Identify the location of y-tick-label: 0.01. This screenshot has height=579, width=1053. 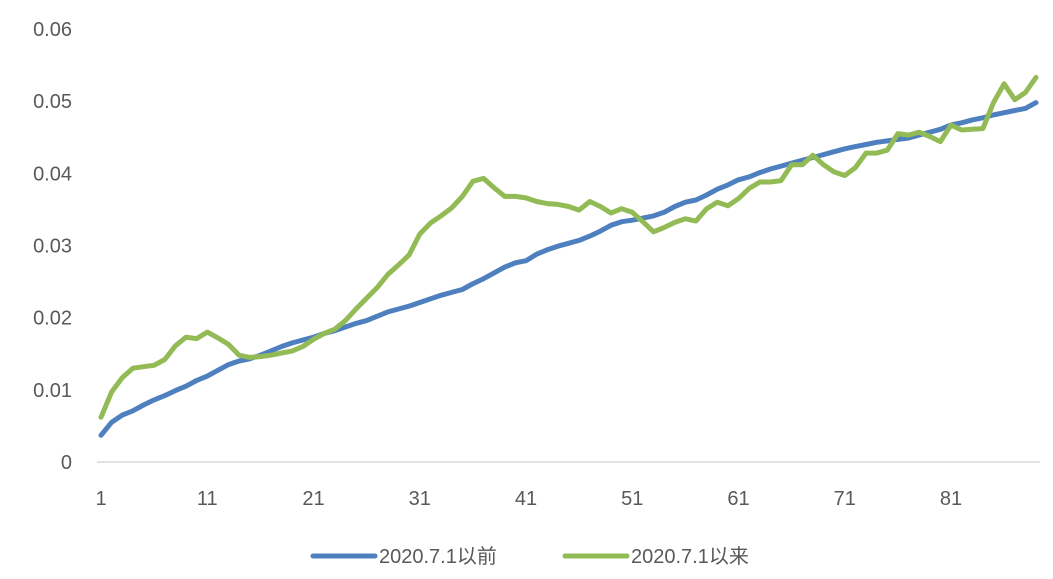
(52, 391).